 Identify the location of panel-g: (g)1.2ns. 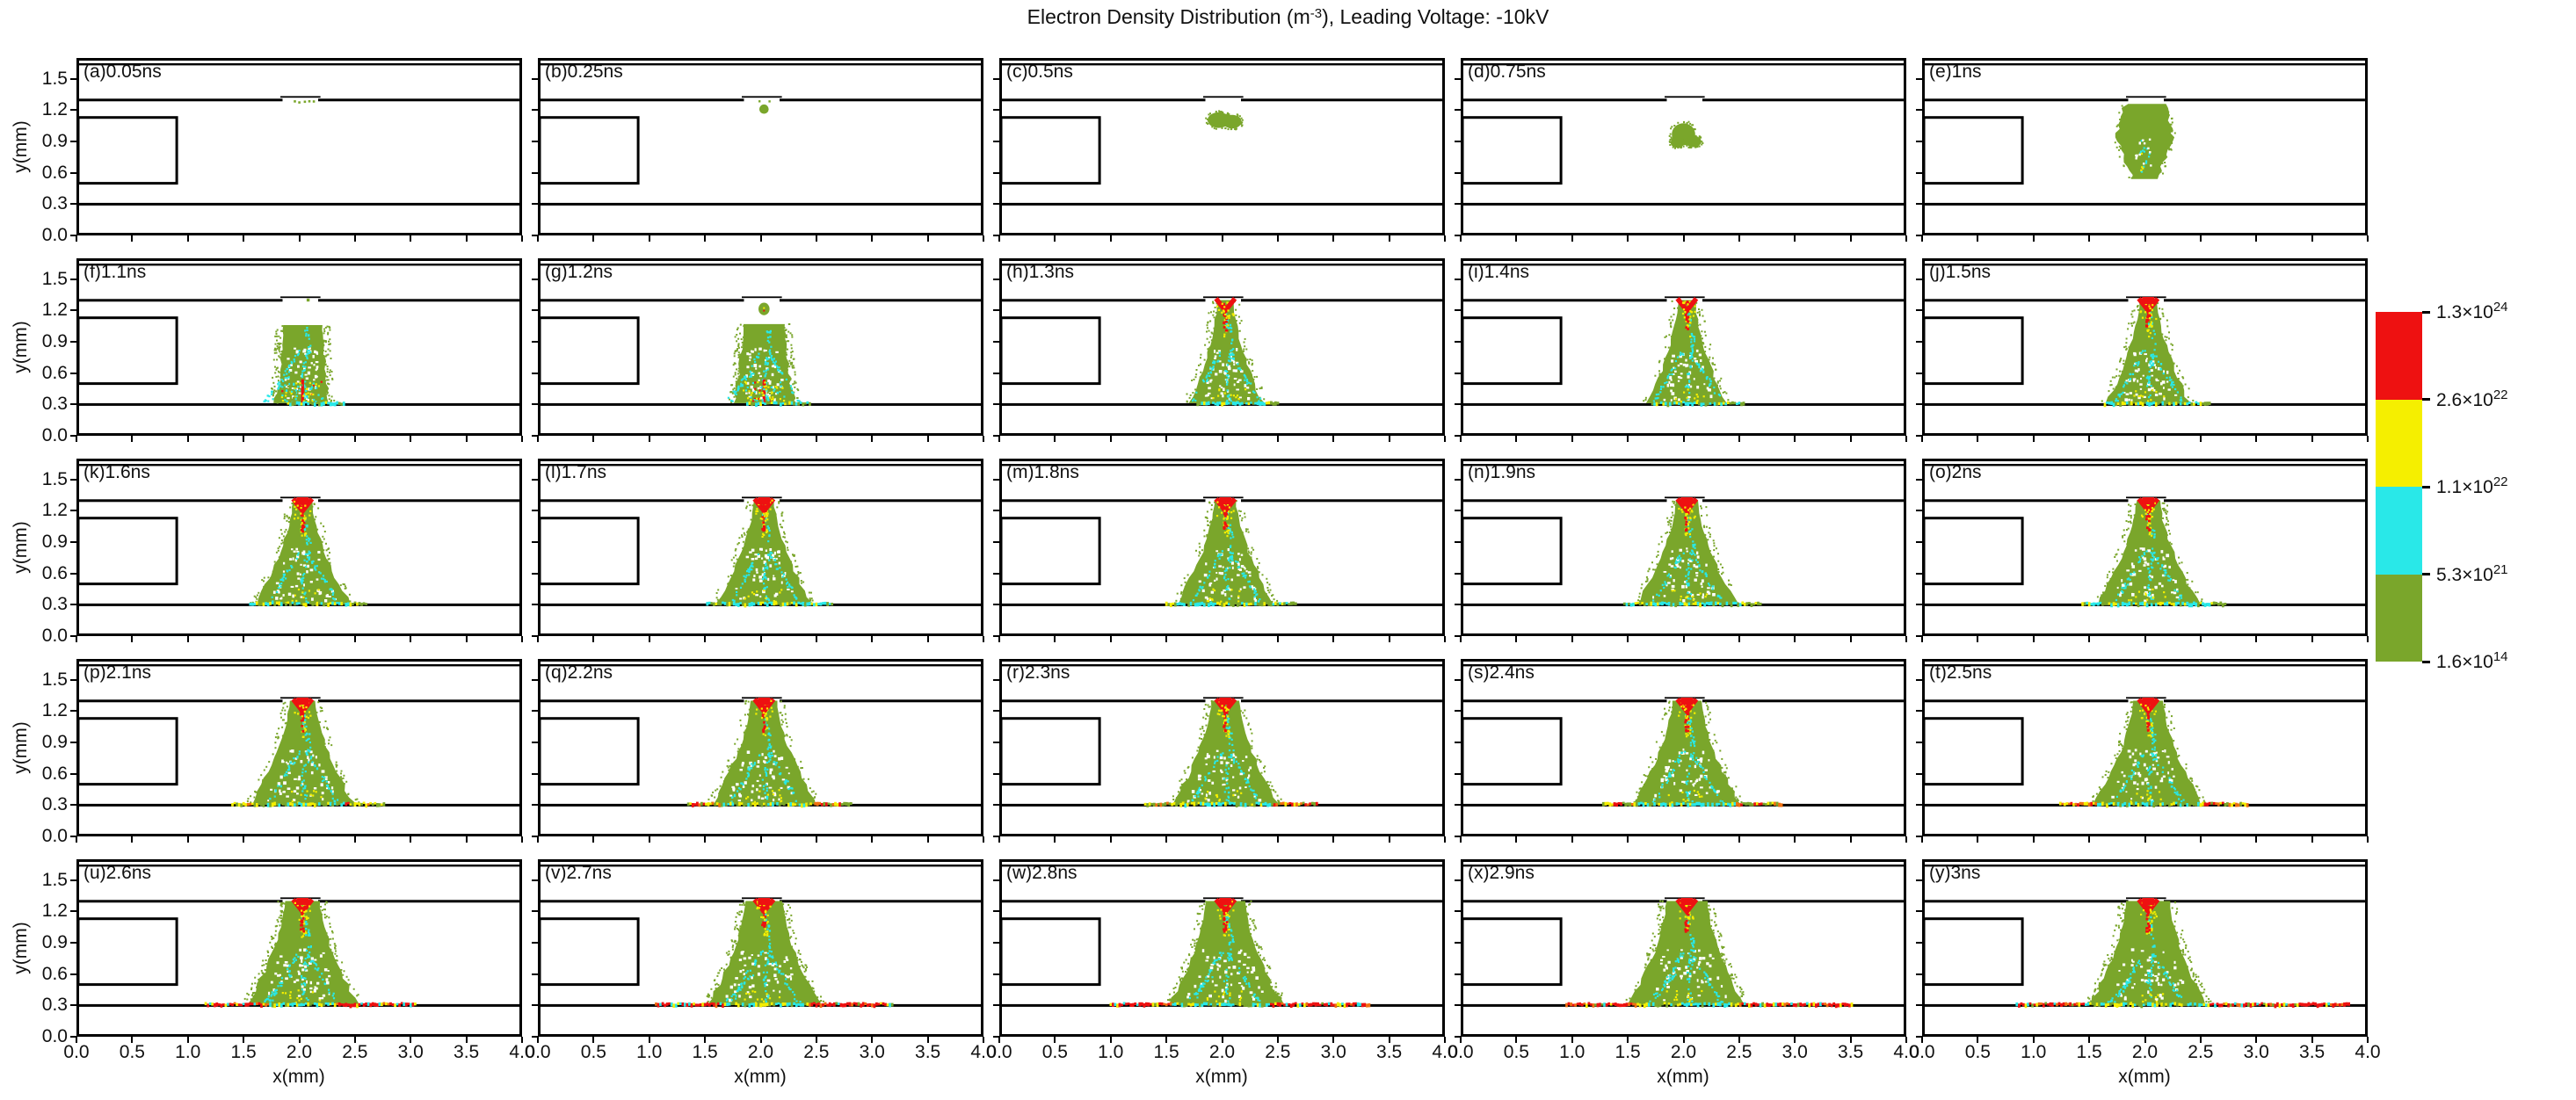
(758, 350).